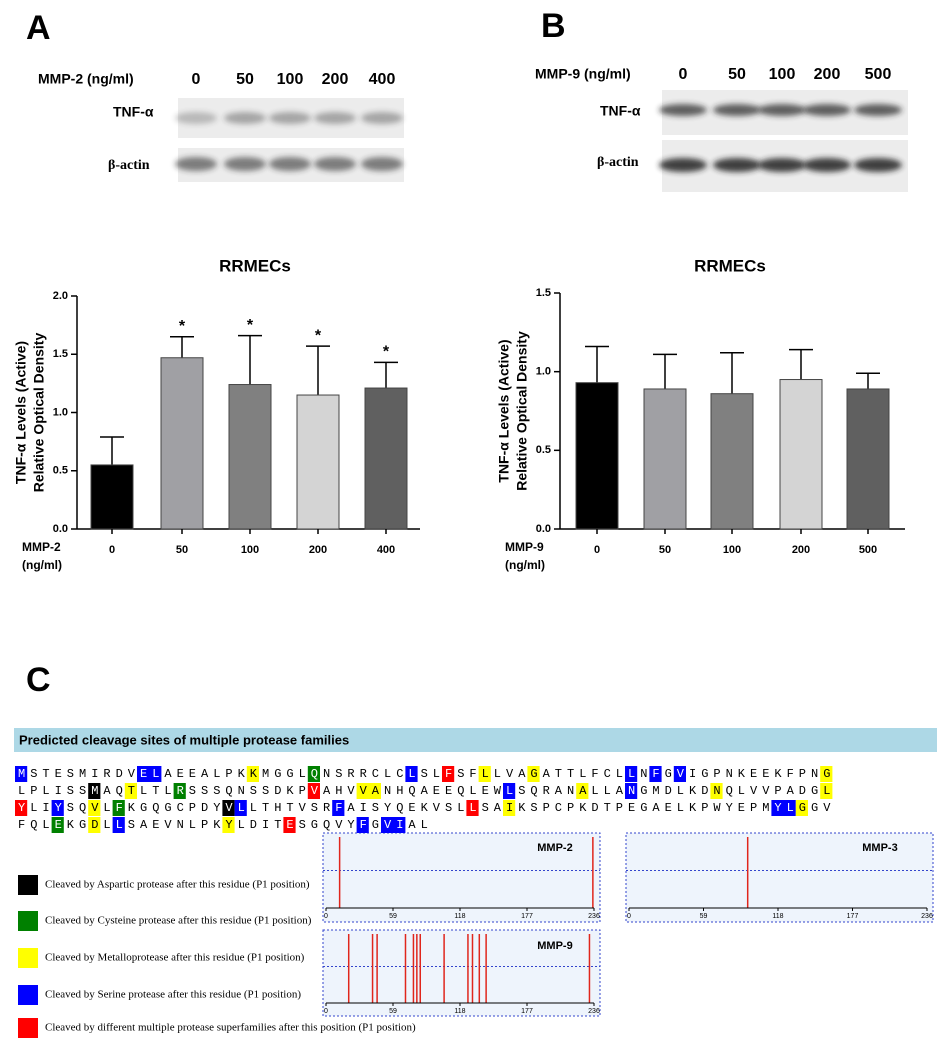 The image size is (951, 1050). I want to click on rug-title: MMP-3, so click(879, 848).